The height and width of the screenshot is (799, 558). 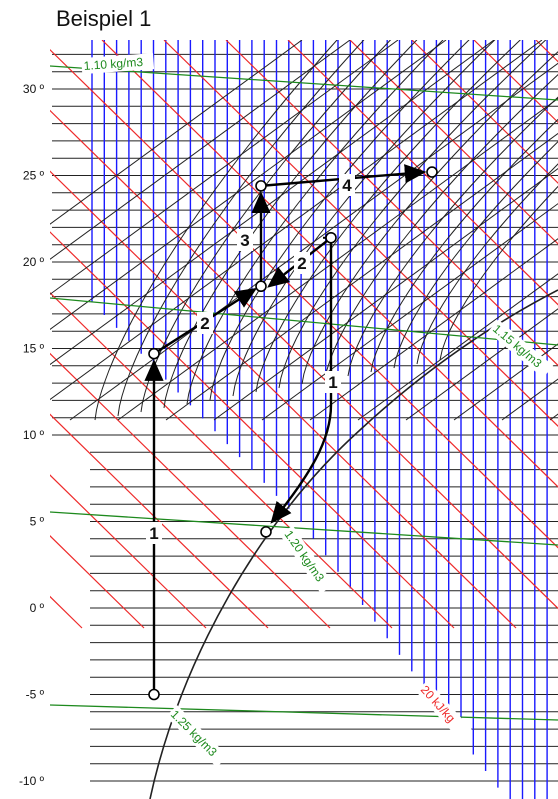 I want to click on y-tick-label: -10 º, so click(x=32, y=781).